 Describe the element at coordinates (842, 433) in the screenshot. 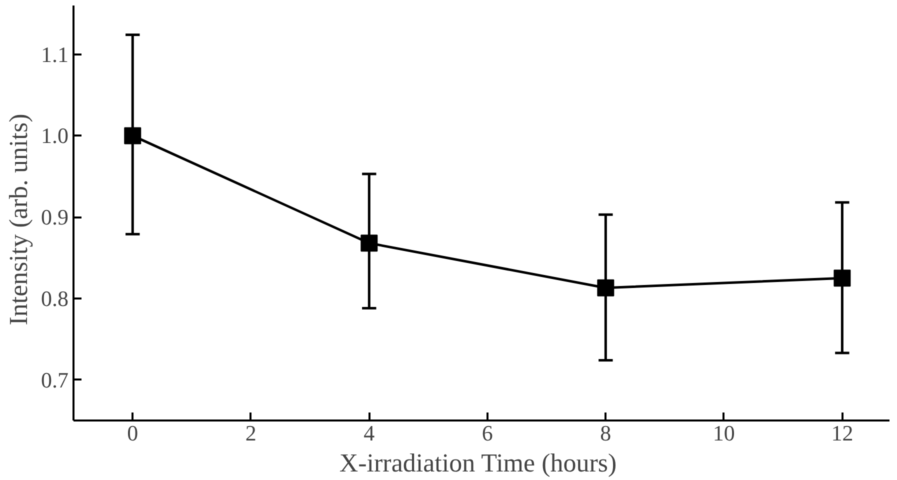

I see `x-tick-label: 12` at that location.